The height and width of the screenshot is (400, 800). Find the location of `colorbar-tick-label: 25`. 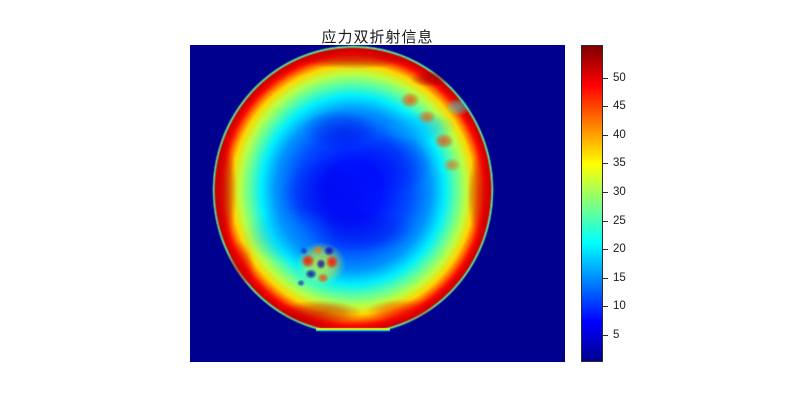

colorbar-tick-label: 25 is located at coordinates (619, 220).